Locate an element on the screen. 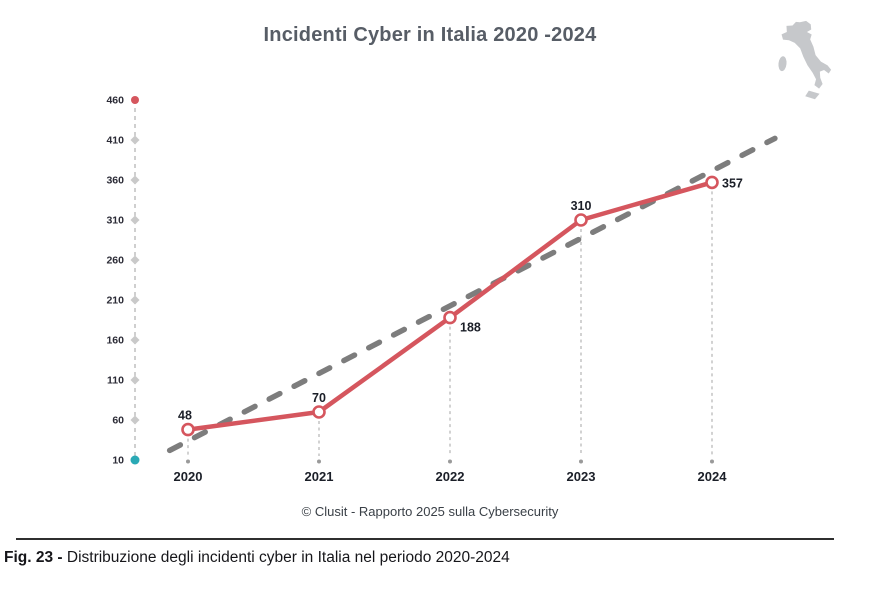 The height and width of the screenshot is (597, 884). value-label: 70 is located at coordinates (319, 398).